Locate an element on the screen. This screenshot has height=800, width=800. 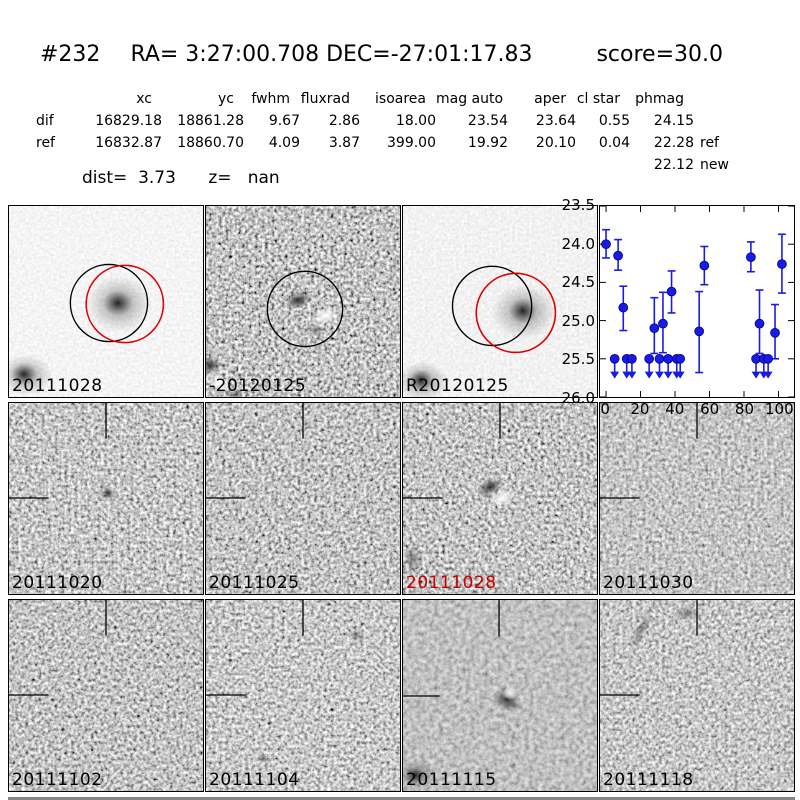
y-axis-tick-label: 24.0 is located at coordinates (578, 243).